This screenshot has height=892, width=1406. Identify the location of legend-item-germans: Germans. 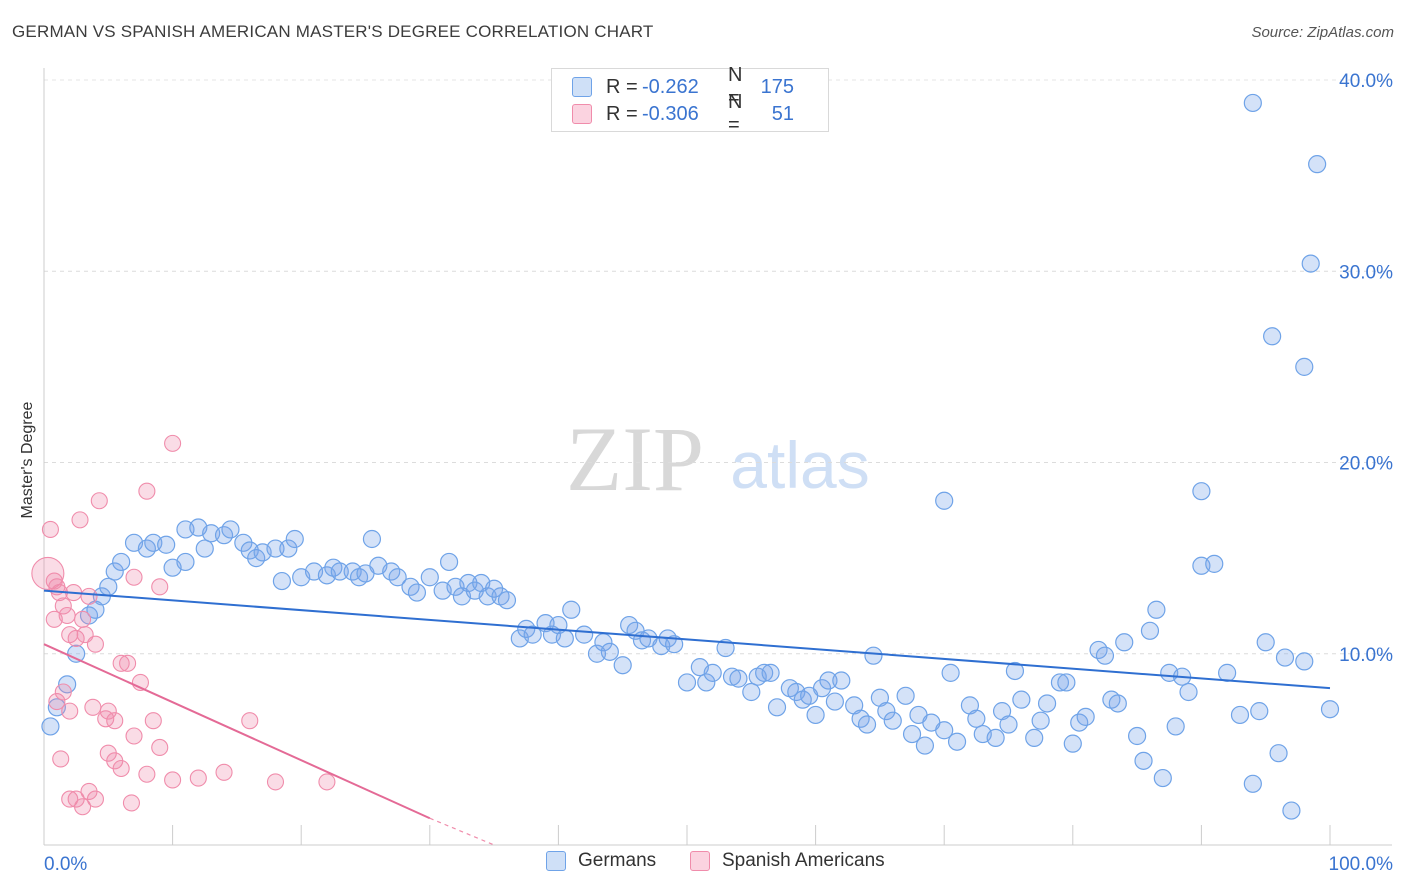
(601, 861).